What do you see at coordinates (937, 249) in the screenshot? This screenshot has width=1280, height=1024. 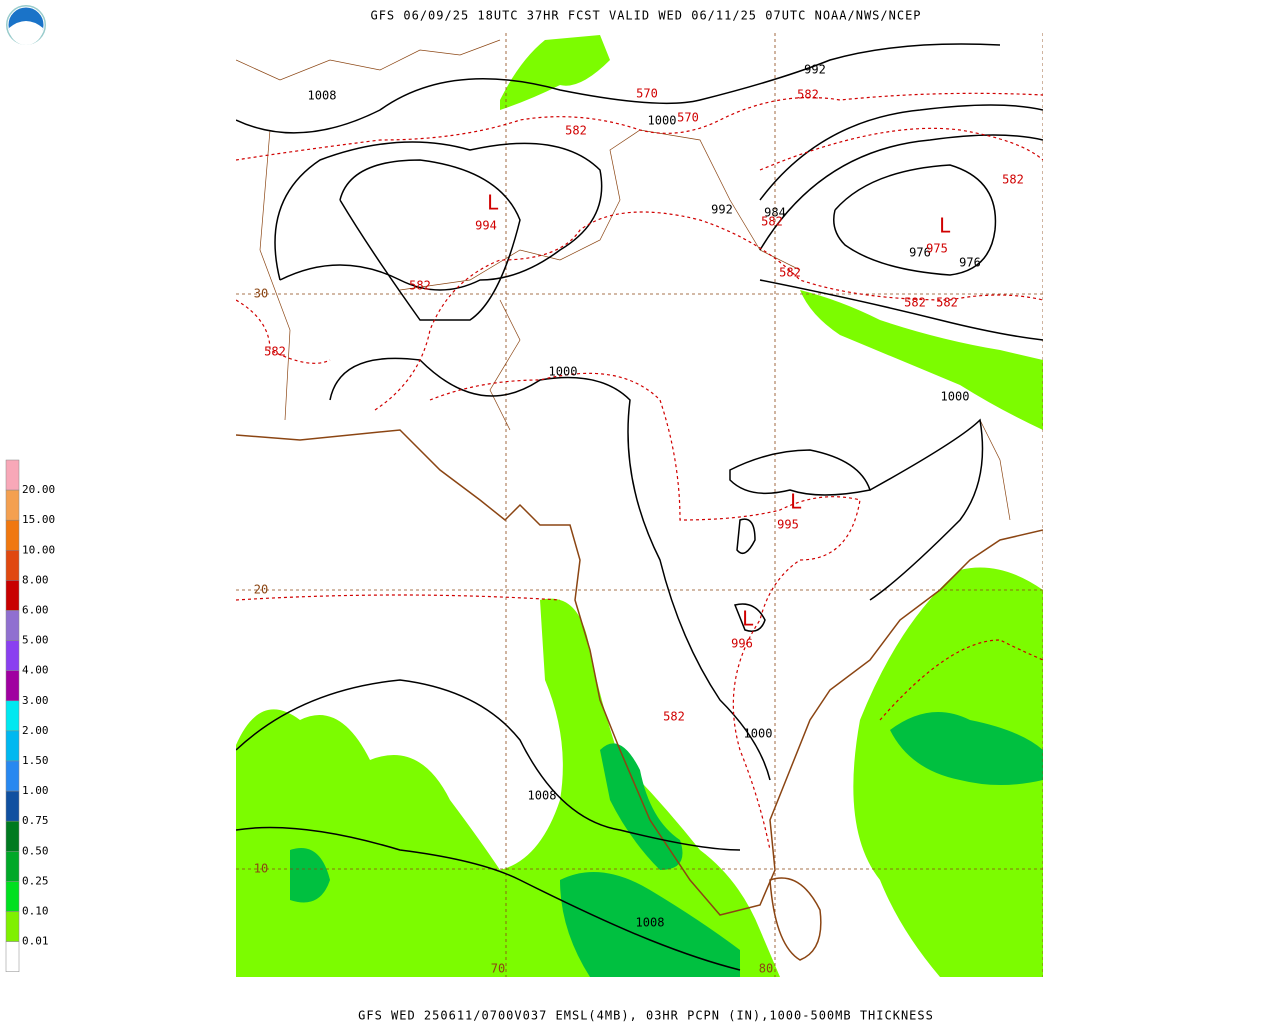 I see `thickness-label: 975` at bounding box center [937, 249].